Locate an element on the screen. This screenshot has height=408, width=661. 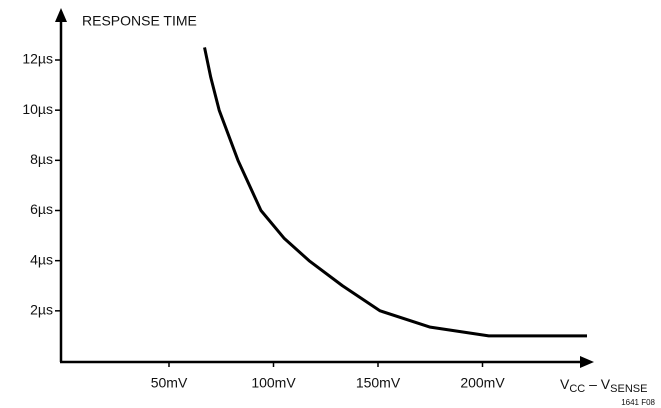
y-tick-label: 12µs is located at coordinates (37, 59).